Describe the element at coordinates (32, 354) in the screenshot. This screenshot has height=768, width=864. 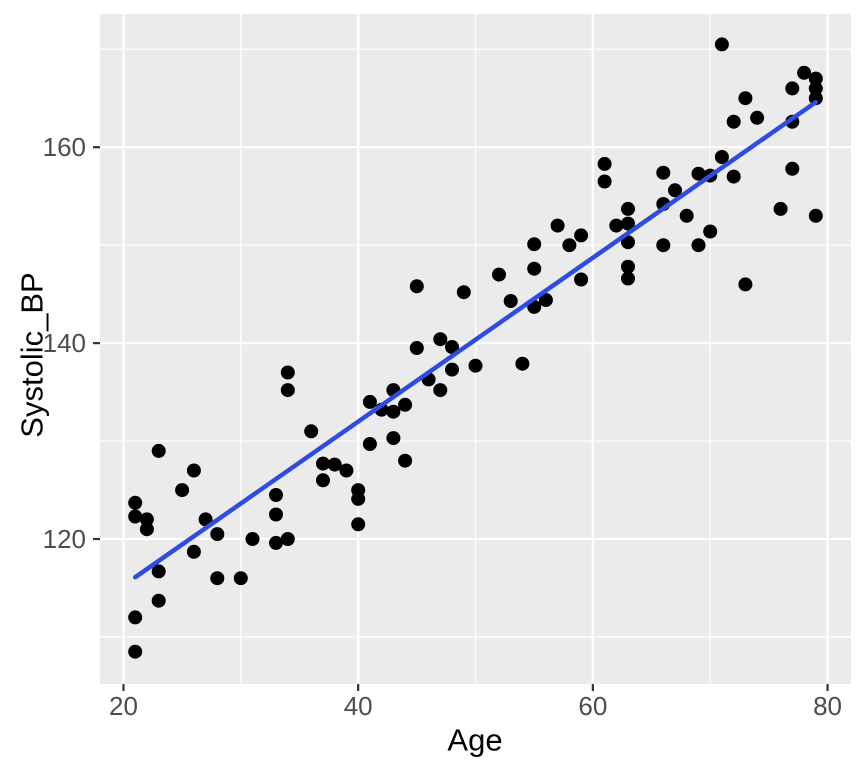
I see `y-axis-title: Systolic_BP` at that location.